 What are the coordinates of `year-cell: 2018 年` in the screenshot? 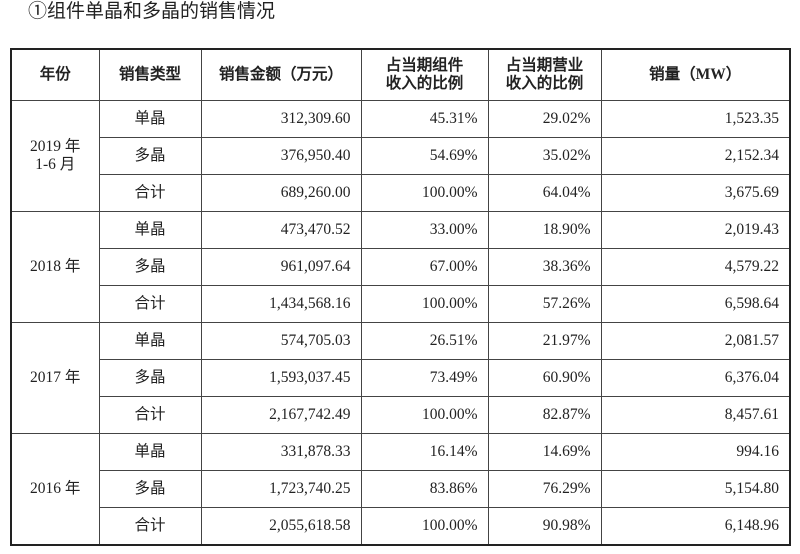 It's located at (55, 267).